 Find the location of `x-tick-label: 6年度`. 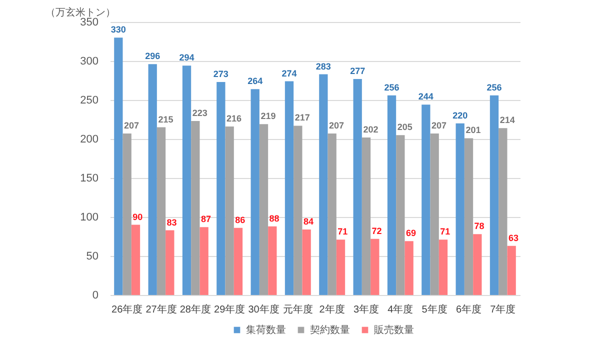

x-tick-label: 6年度 is located at coordinates (469, 310).